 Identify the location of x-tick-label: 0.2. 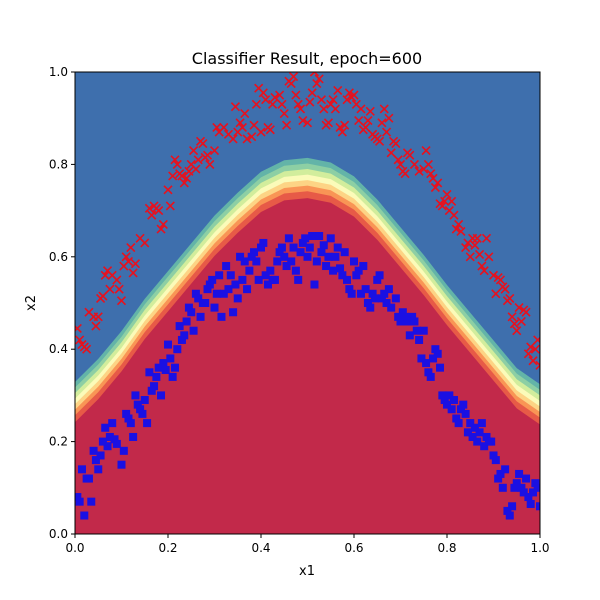
(167, 548).